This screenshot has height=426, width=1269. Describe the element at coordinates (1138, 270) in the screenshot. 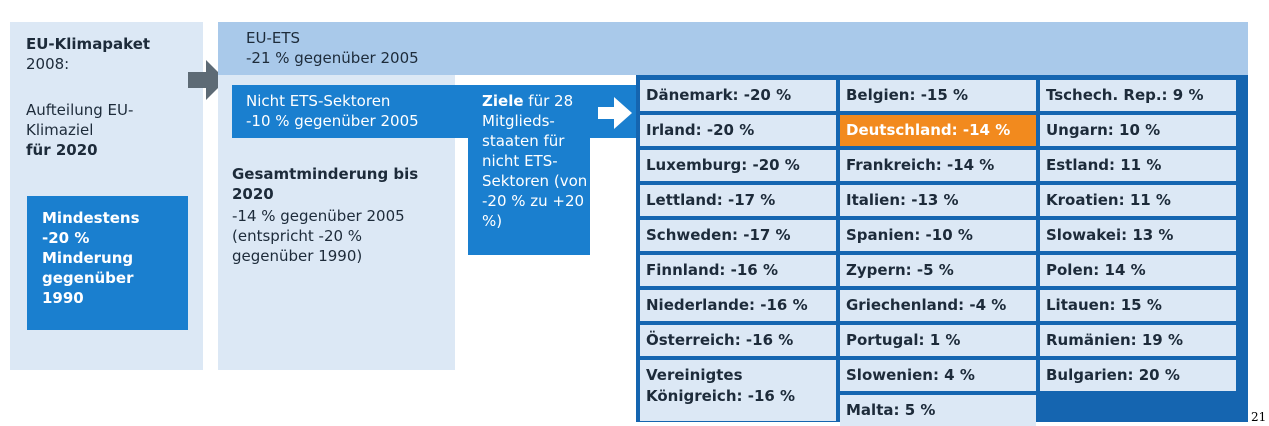

I see `country-cell: Polen: 14 %` at that location.